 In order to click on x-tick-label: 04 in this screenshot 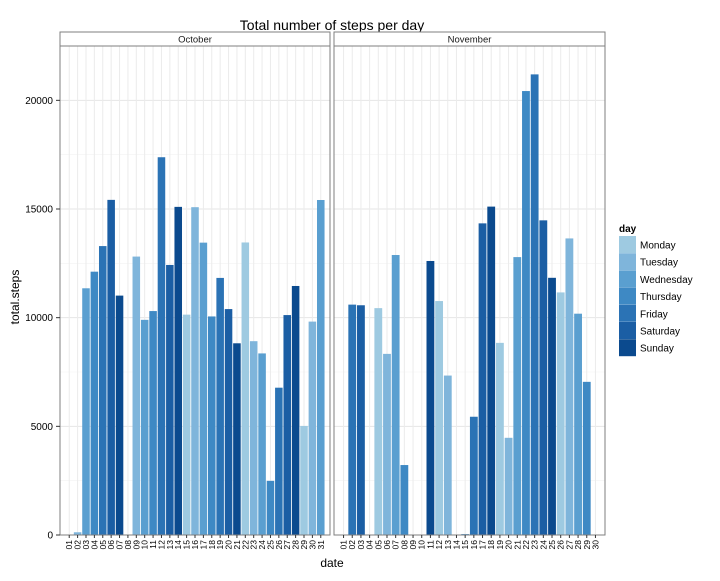, I will do `click(94, 545)`.